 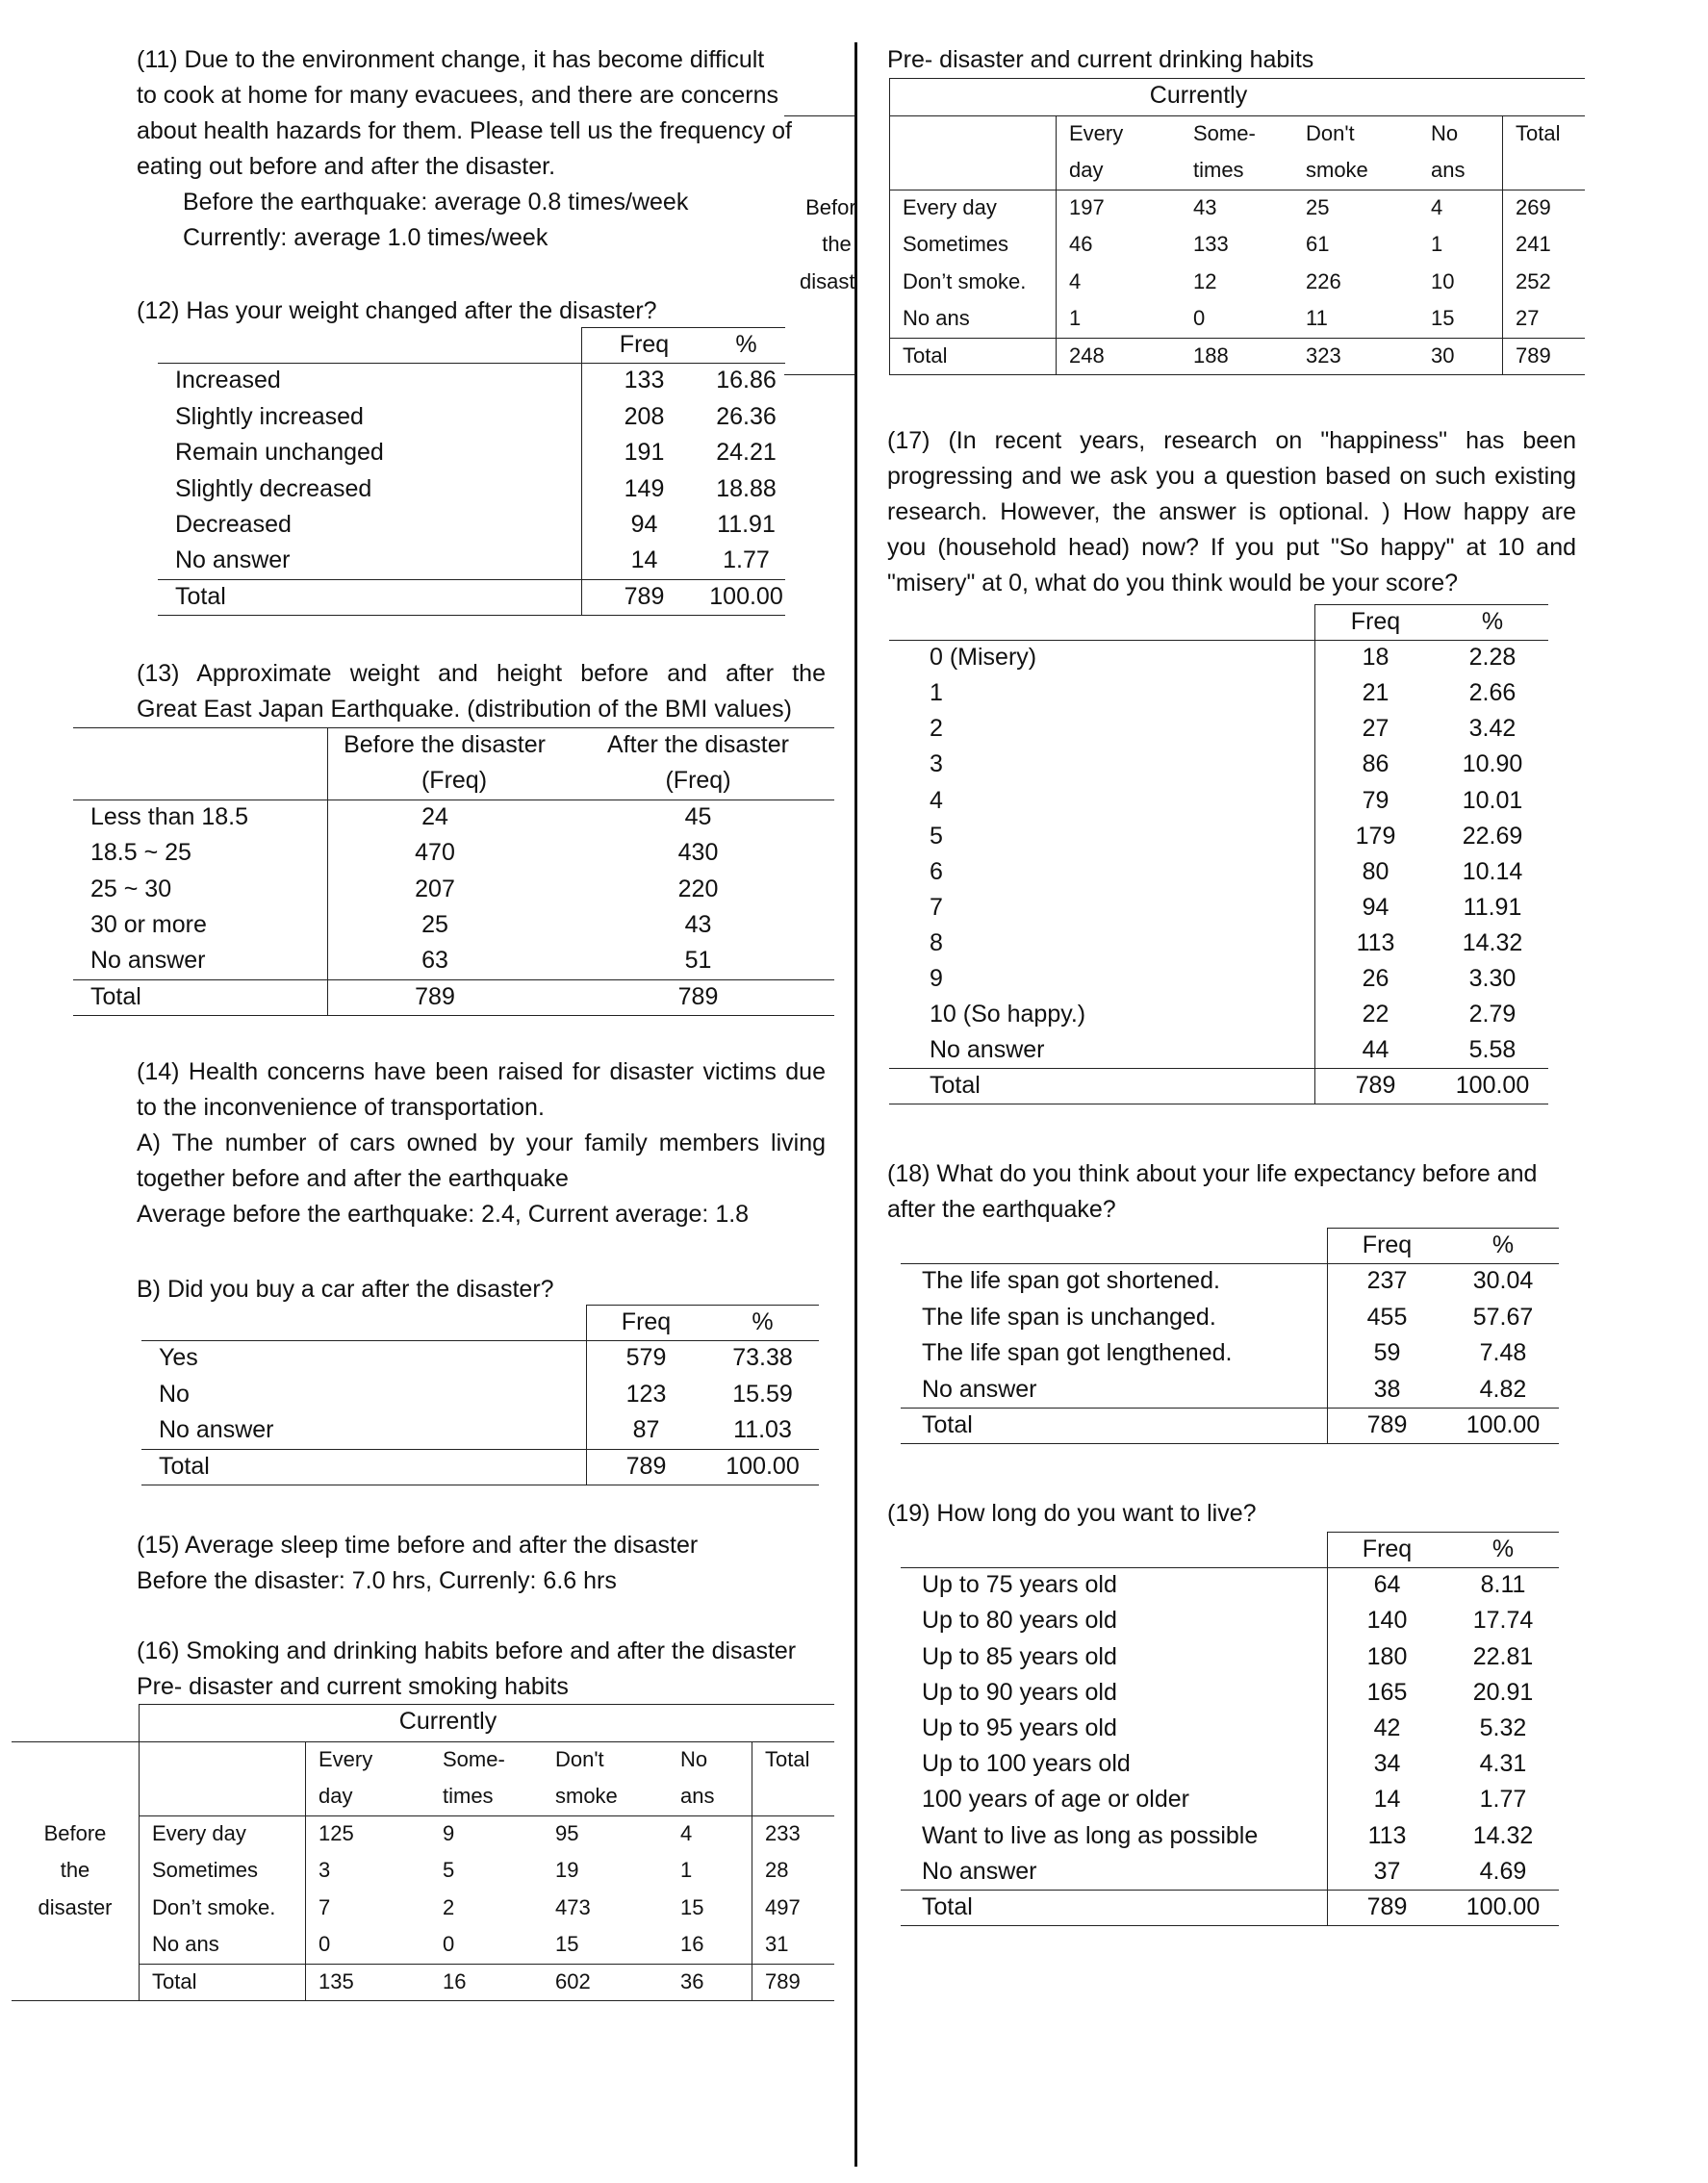 What do you see at coordinates (178, 1358) in the screenshot?
I see `row-label: Yes` at bounding box center [178, 1358].